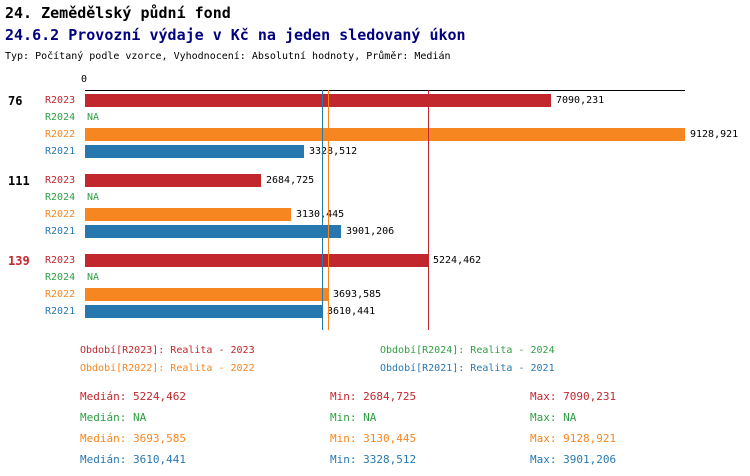  I want to click on stat-median-r2023: Medián: 5224,462, so click(133, 396).